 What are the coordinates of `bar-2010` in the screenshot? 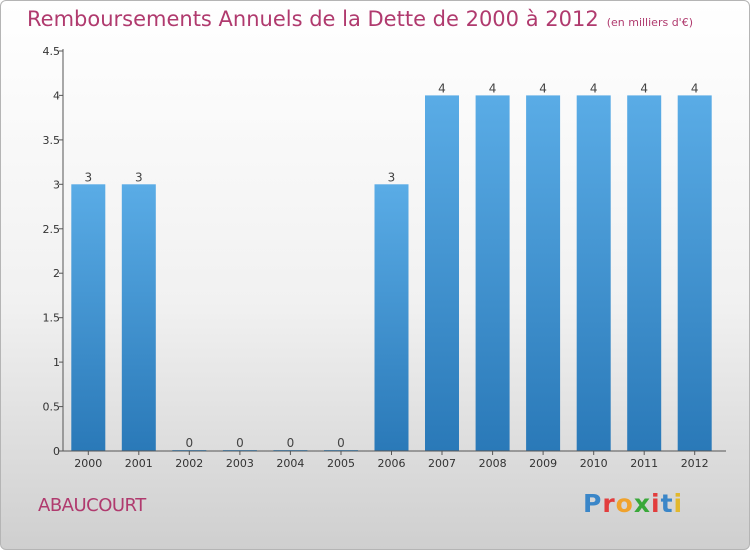 It's located at (593, 273).